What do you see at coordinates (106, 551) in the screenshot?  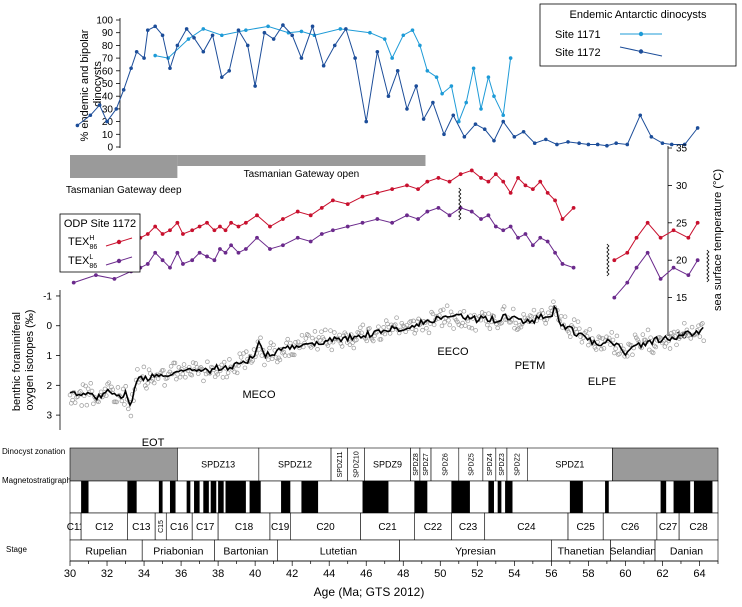 I see `stage-label: Rupelian` at bounding box center [106, 551].